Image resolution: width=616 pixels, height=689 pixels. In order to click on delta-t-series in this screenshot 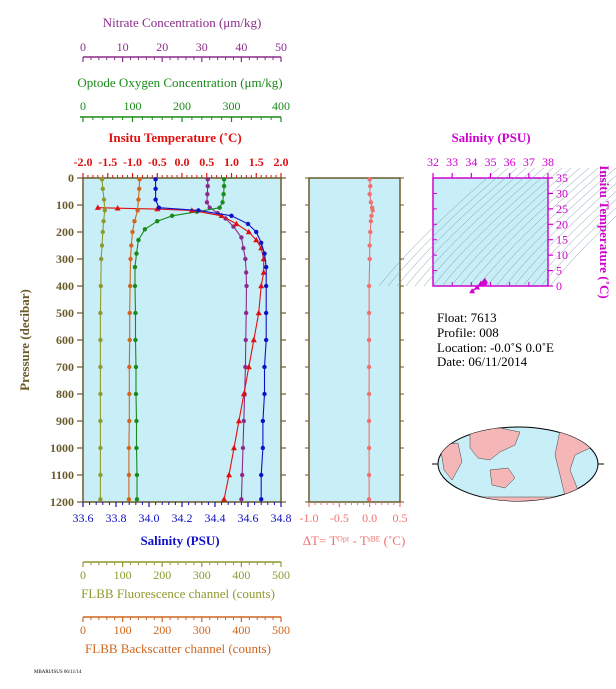, I will do `click(370, 339)`.